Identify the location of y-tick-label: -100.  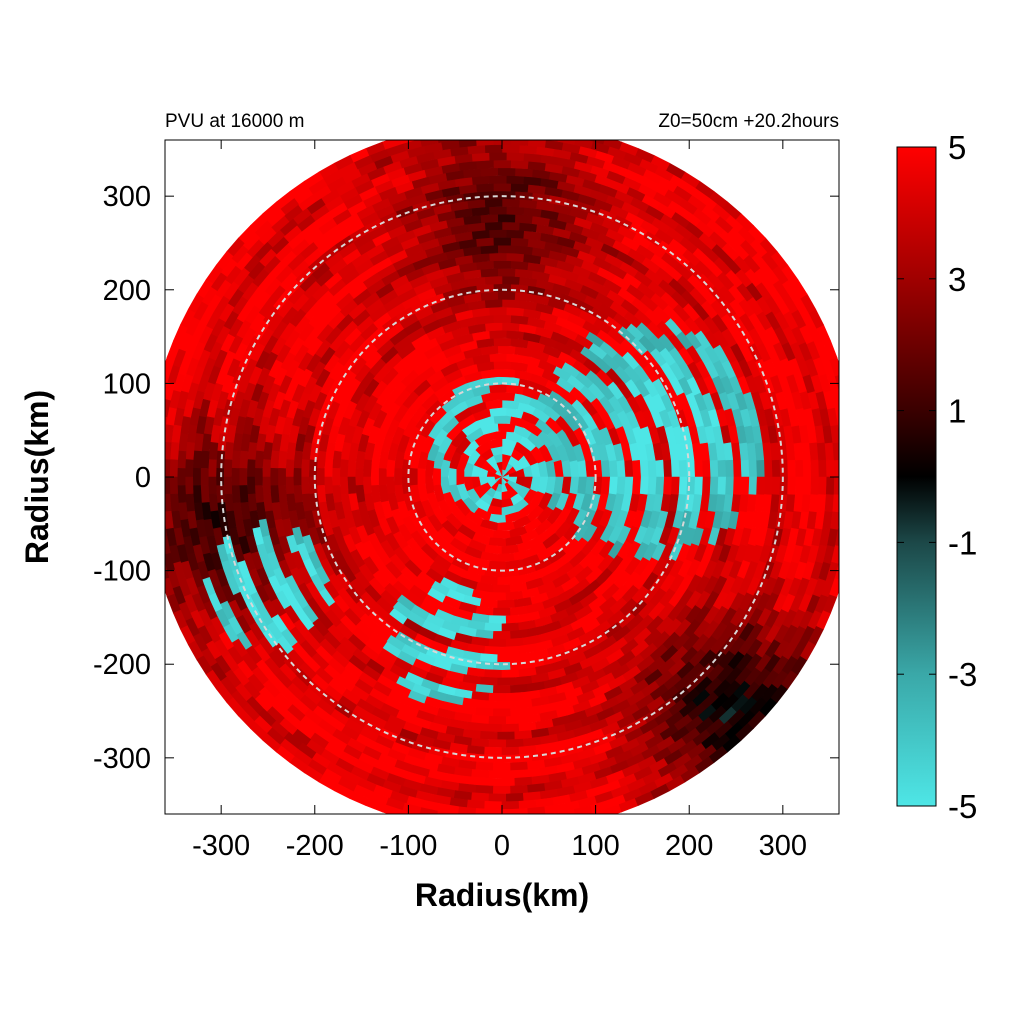
(122, 572).